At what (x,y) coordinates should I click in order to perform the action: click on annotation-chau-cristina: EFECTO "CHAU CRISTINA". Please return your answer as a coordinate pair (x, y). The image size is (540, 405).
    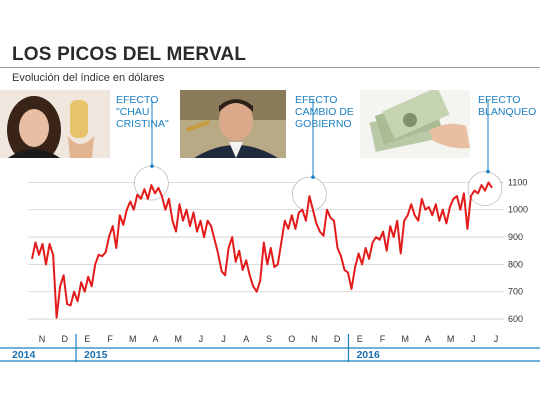
    Looking at the image, I should click on (142, 112).